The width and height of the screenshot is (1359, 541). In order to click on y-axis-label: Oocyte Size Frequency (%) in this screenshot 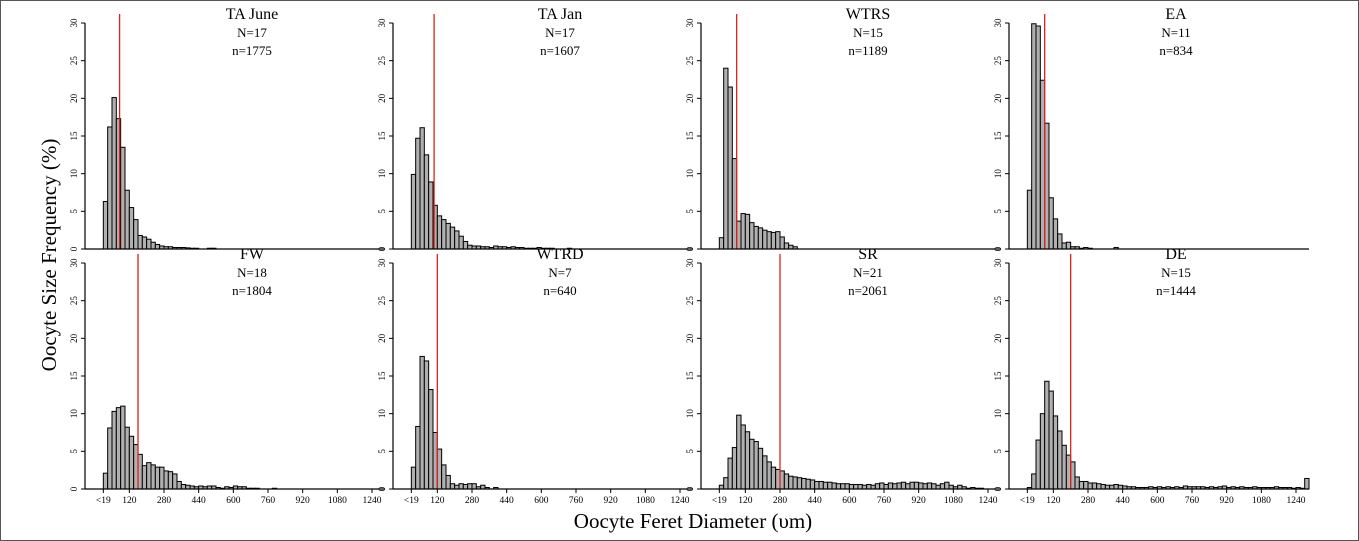, I will do `click(49, 255)`.